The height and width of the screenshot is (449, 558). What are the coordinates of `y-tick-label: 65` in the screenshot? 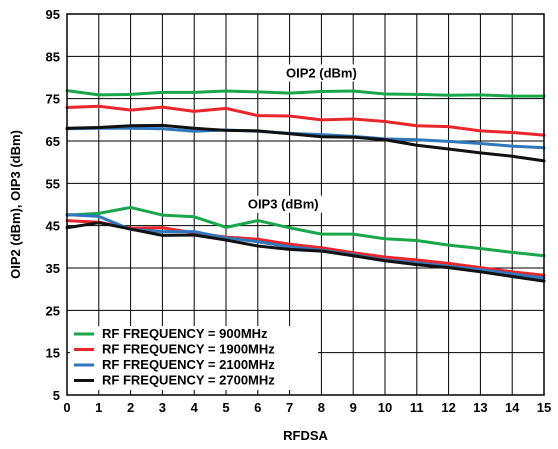 It's located at (53, 141).